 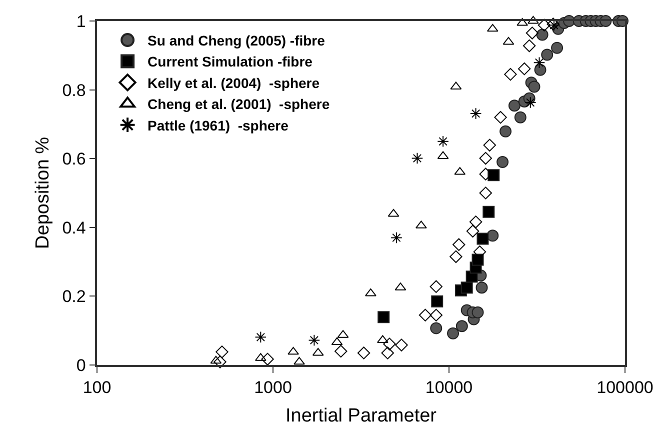 I want to click on legend-label: Pattle (1961) -sphere, so click(x=218, y=125).